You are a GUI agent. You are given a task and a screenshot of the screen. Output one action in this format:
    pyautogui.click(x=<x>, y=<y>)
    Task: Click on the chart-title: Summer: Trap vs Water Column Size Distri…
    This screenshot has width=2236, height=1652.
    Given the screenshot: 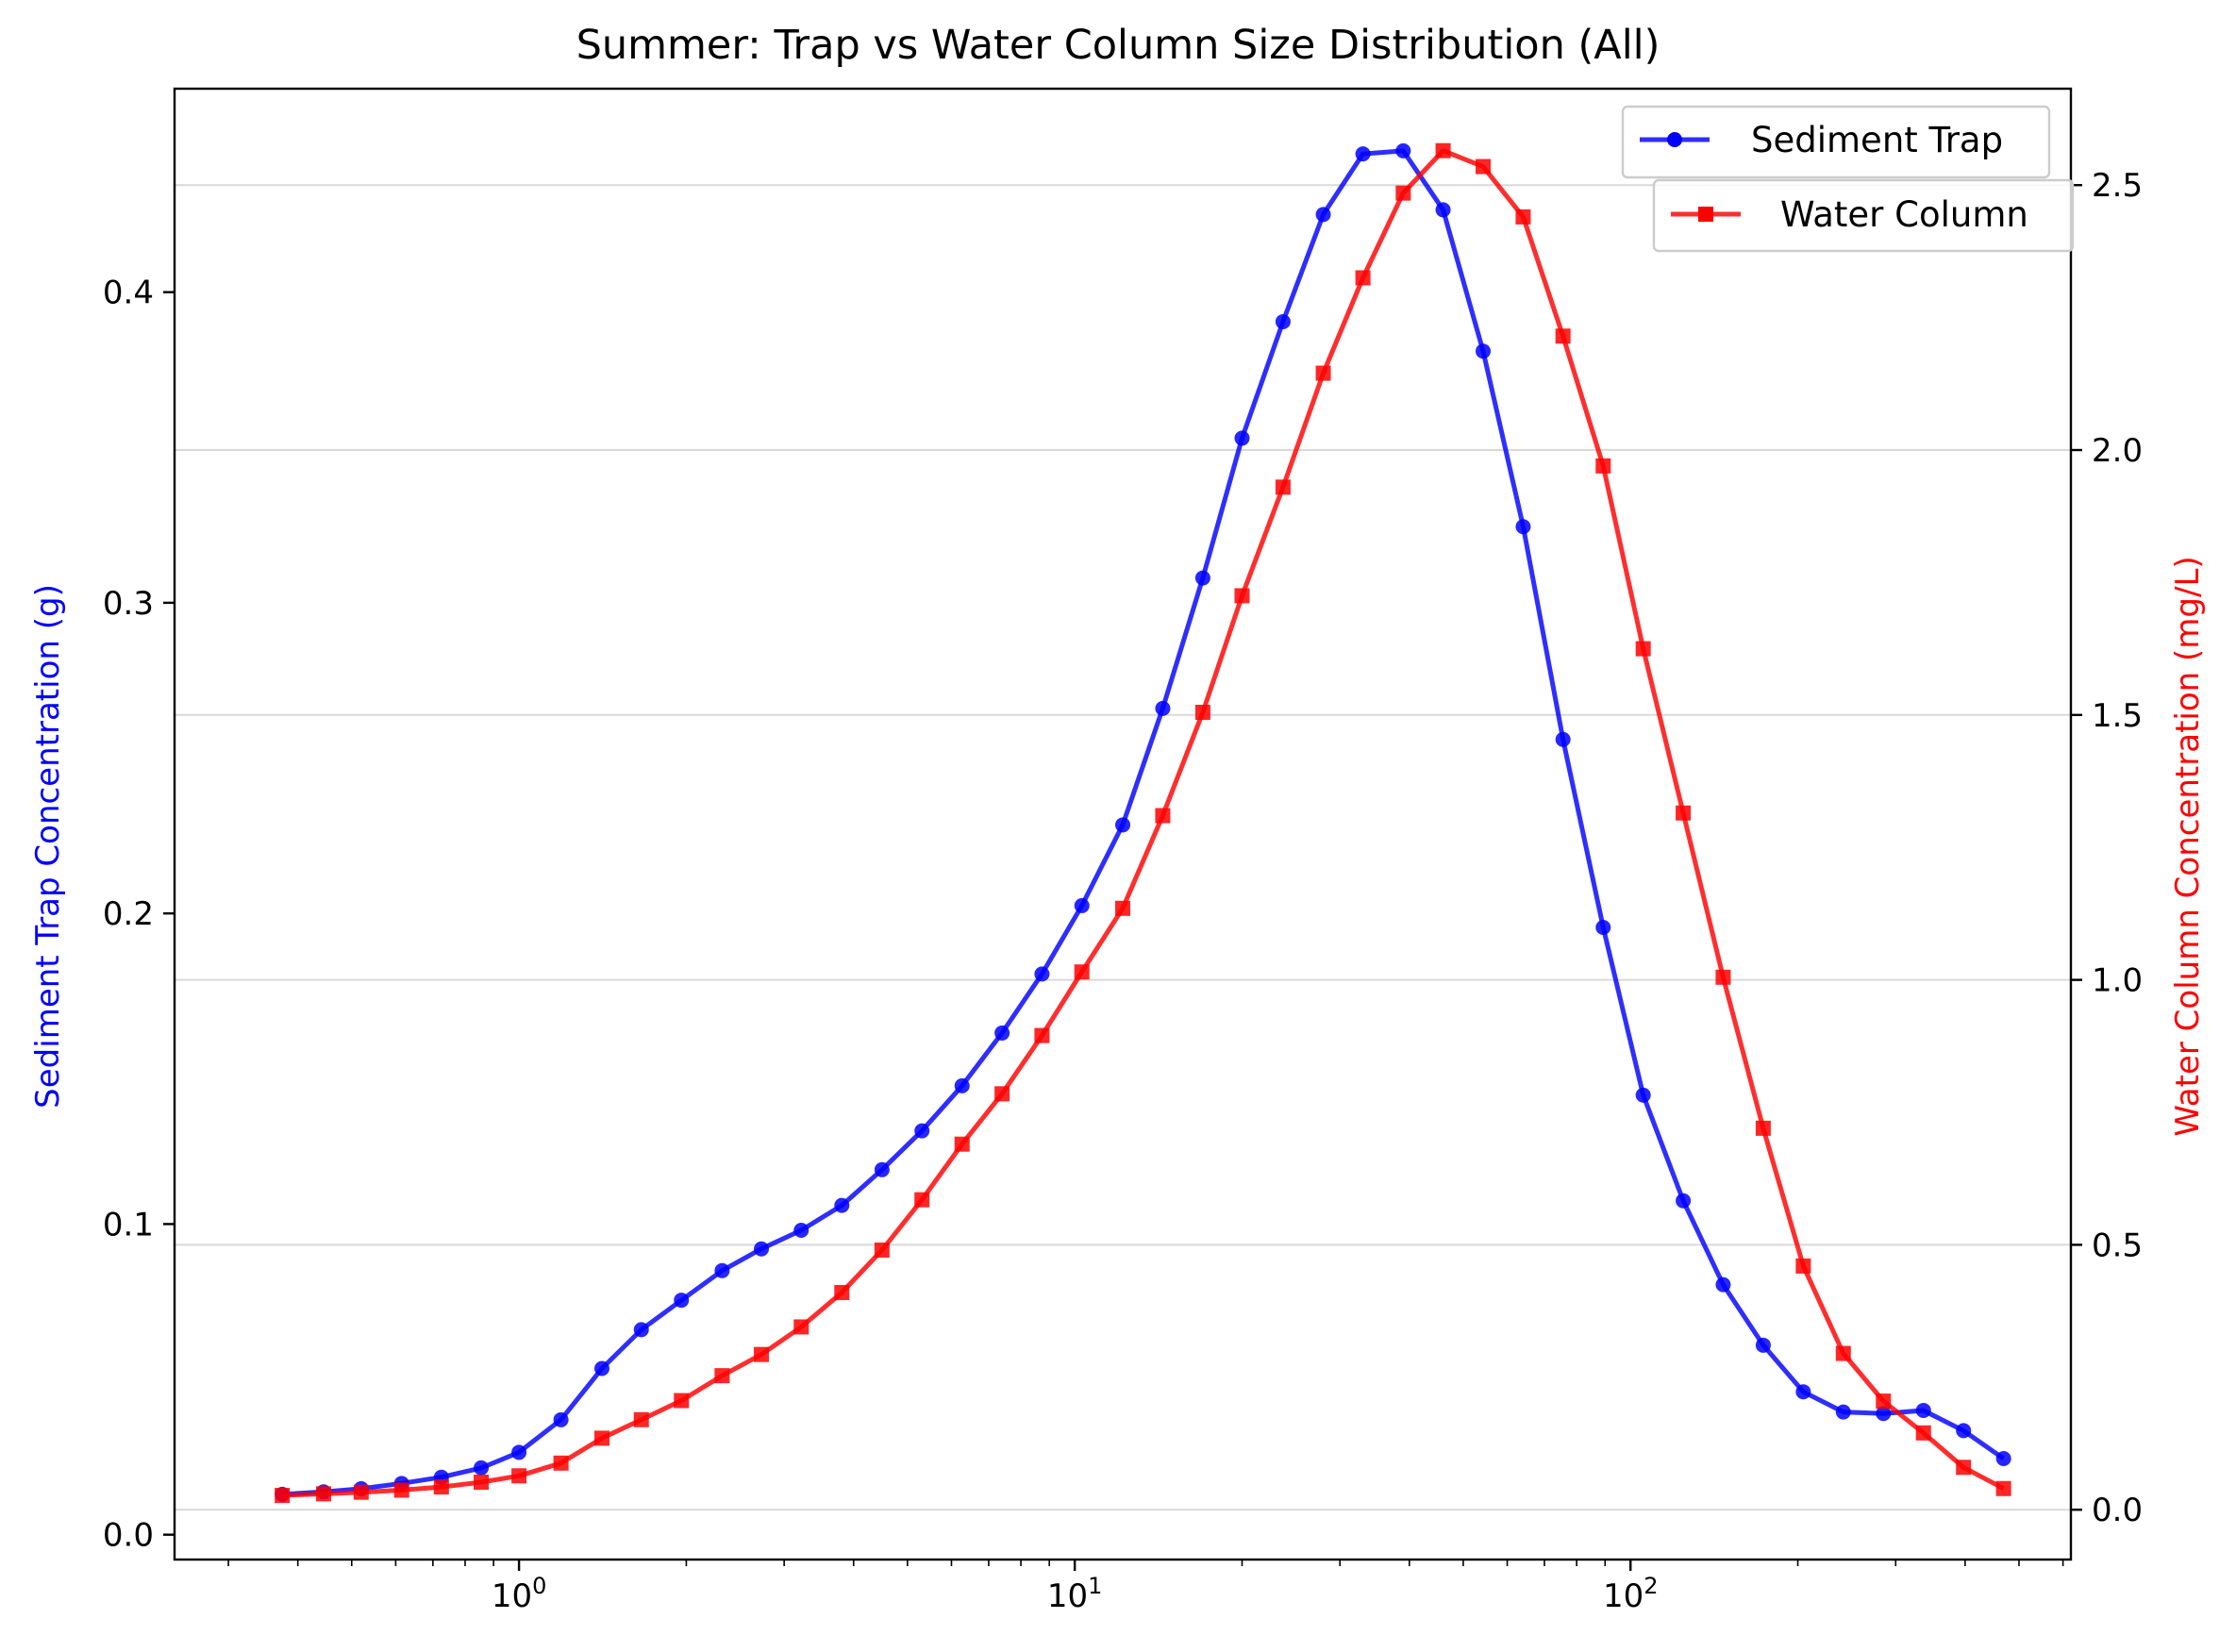 What is the action you would take?
    pyautogui.click(x=1118, y=45)
    